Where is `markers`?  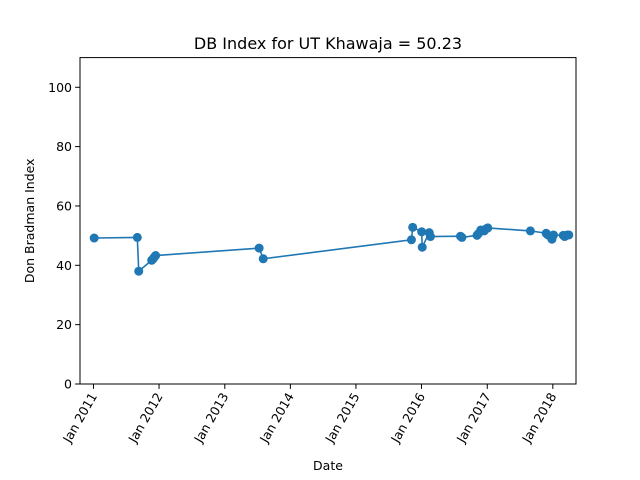
markers is located at coordinates (331, 249).